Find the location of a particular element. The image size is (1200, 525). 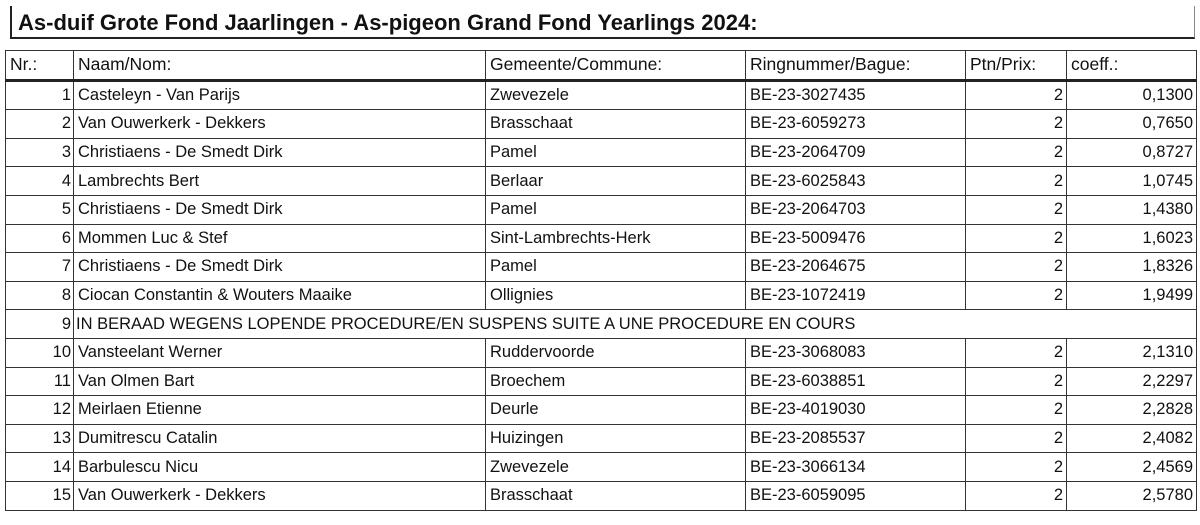

cell-ring: BE-23-2085537 is located at coordinates (855, 438).